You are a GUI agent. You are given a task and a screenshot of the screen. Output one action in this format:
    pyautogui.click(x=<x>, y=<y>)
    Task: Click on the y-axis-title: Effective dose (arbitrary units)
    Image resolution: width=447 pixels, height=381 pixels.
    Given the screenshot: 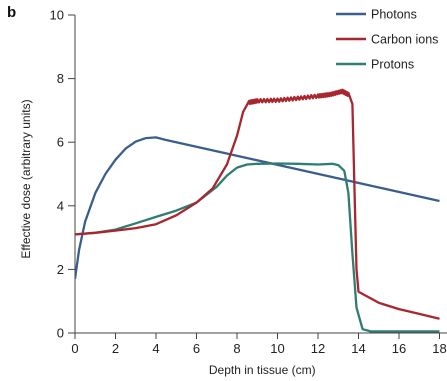 What is the action you would take?
    pyautogui.click(x=26, y=178)
    